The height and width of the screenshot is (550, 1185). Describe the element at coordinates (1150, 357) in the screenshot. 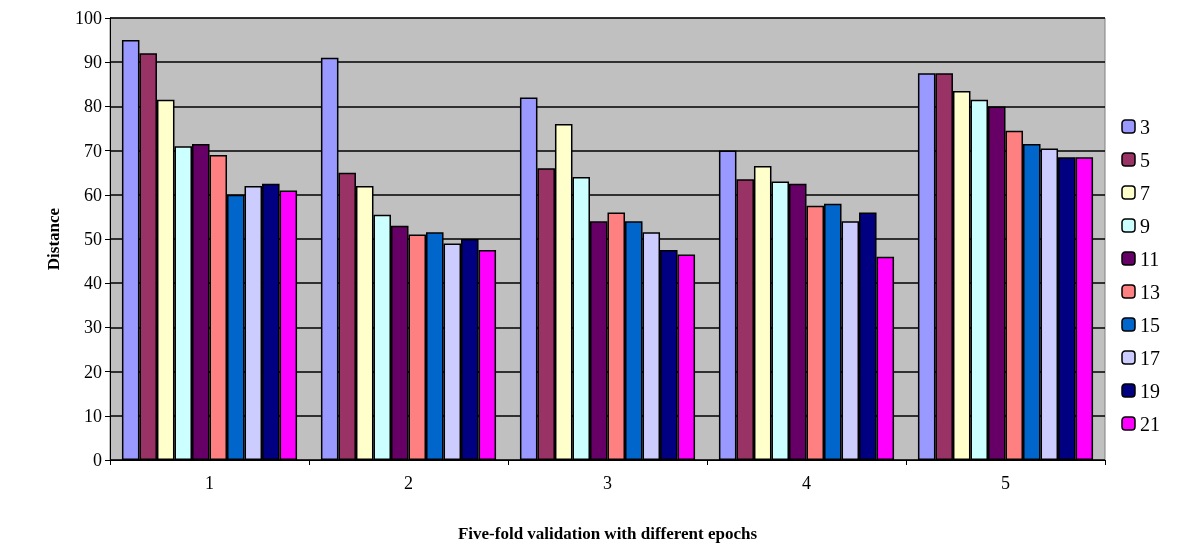

I see `legend-label: 17` at that location.